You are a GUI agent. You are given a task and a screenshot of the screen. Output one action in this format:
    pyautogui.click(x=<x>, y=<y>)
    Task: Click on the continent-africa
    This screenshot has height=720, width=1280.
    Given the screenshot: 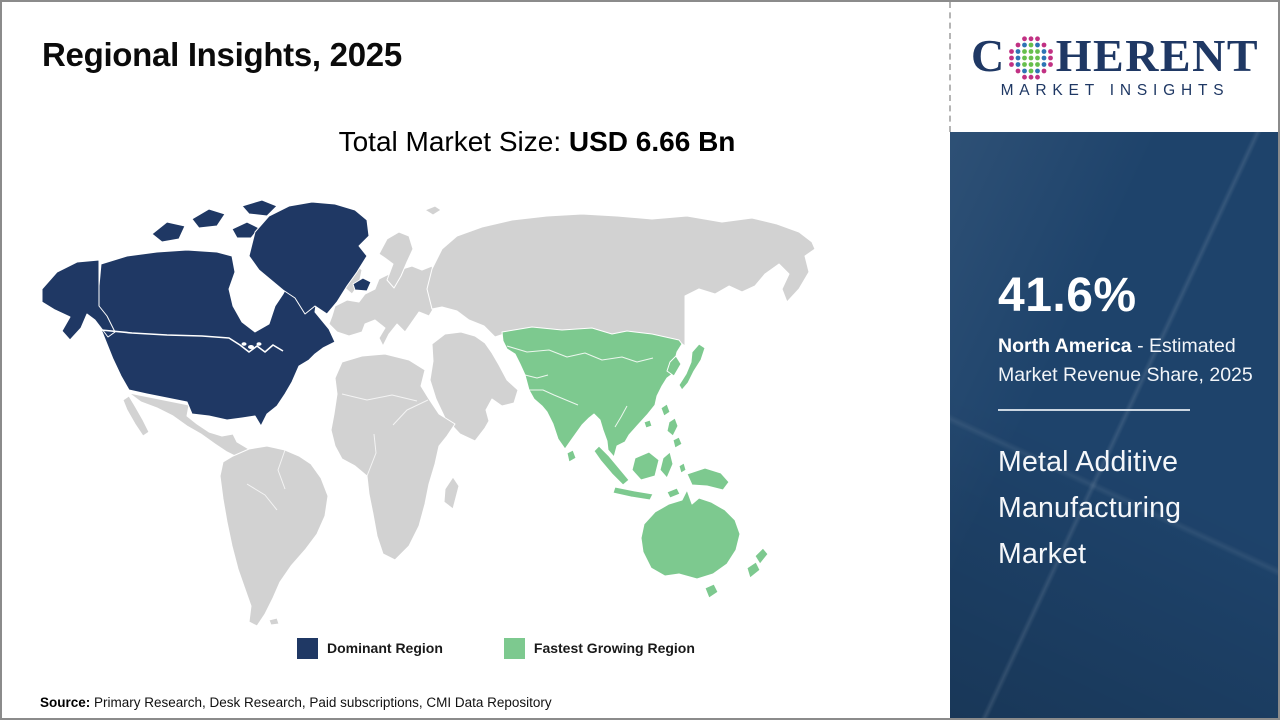 What is the action you would take?
    pyautogui.click(x=393, y=457)
    